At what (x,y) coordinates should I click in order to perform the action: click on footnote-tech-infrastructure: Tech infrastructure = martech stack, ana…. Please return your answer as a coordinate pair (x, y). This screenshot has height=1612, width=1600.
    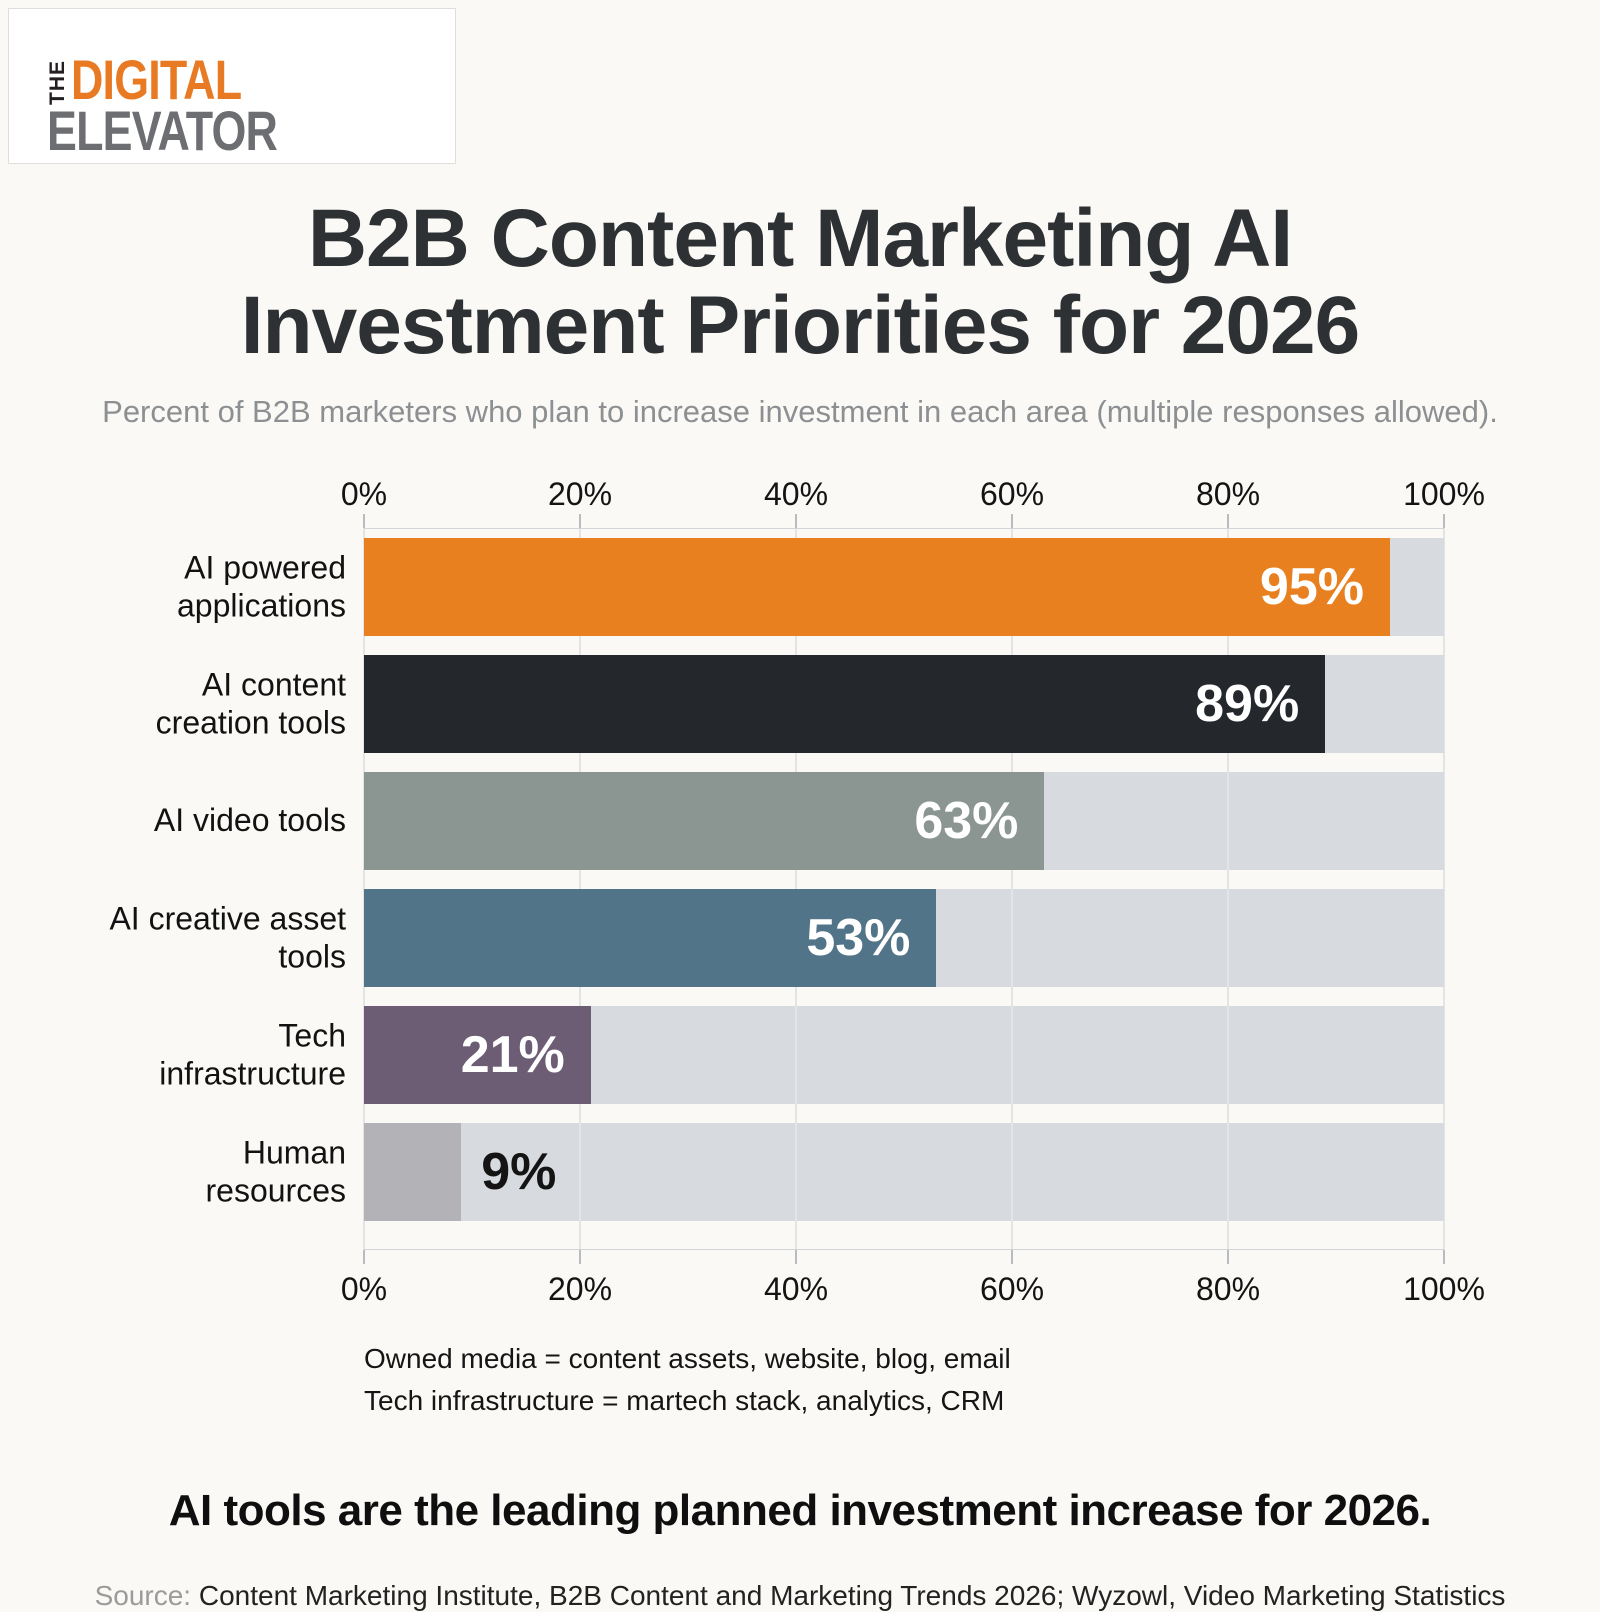
    Looking at the image, I should click on (684, 1400).